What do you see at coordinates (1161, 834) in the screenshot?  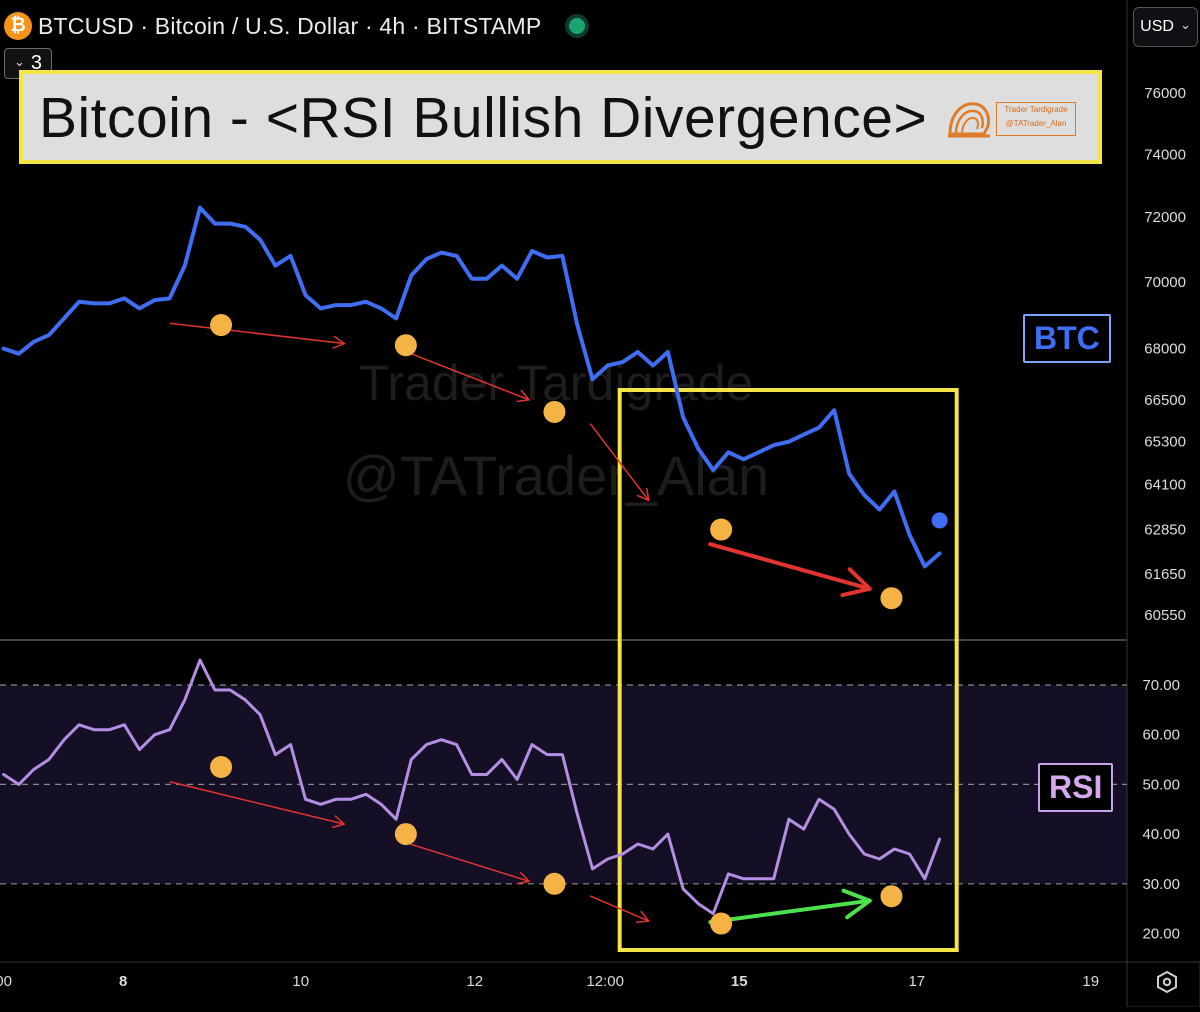 I see `rsi-tick-label: 40.00` at bounding box center [1161, 834].